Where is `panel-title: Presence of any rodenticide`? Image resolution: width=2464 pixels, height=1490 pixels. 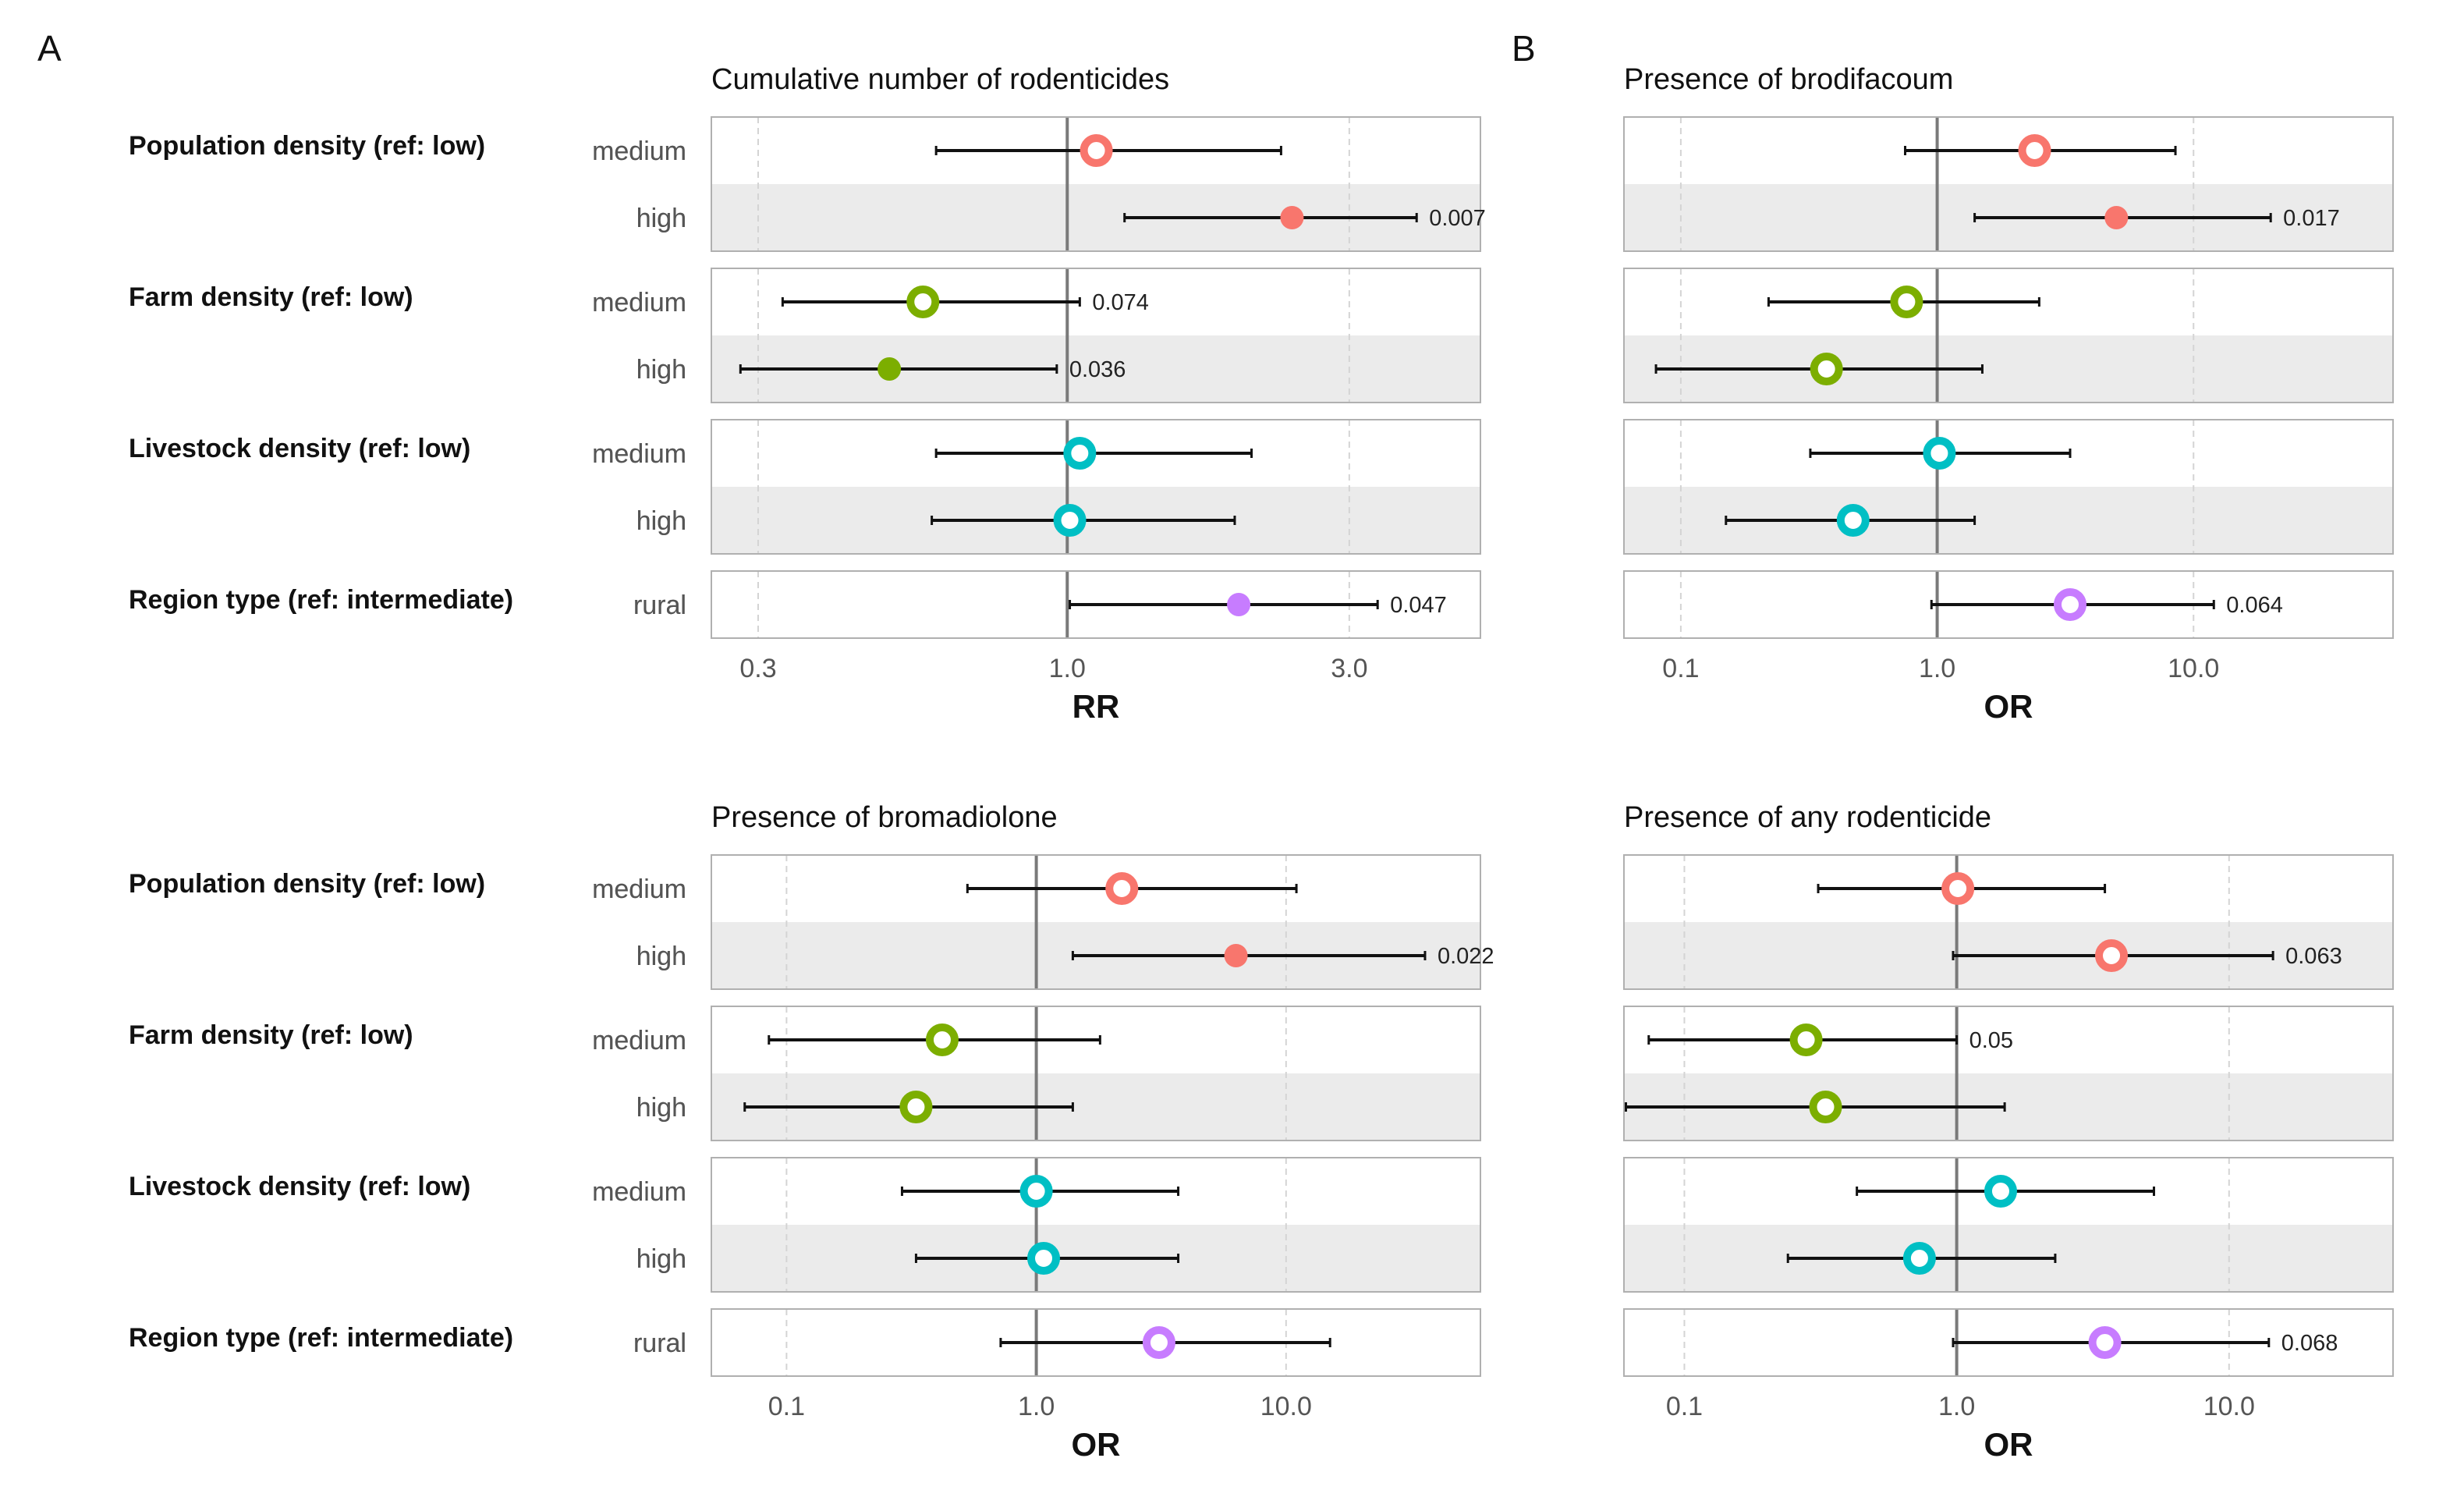 panel-title: Presence of any rodenticide is located at coordinates (1807, 817).